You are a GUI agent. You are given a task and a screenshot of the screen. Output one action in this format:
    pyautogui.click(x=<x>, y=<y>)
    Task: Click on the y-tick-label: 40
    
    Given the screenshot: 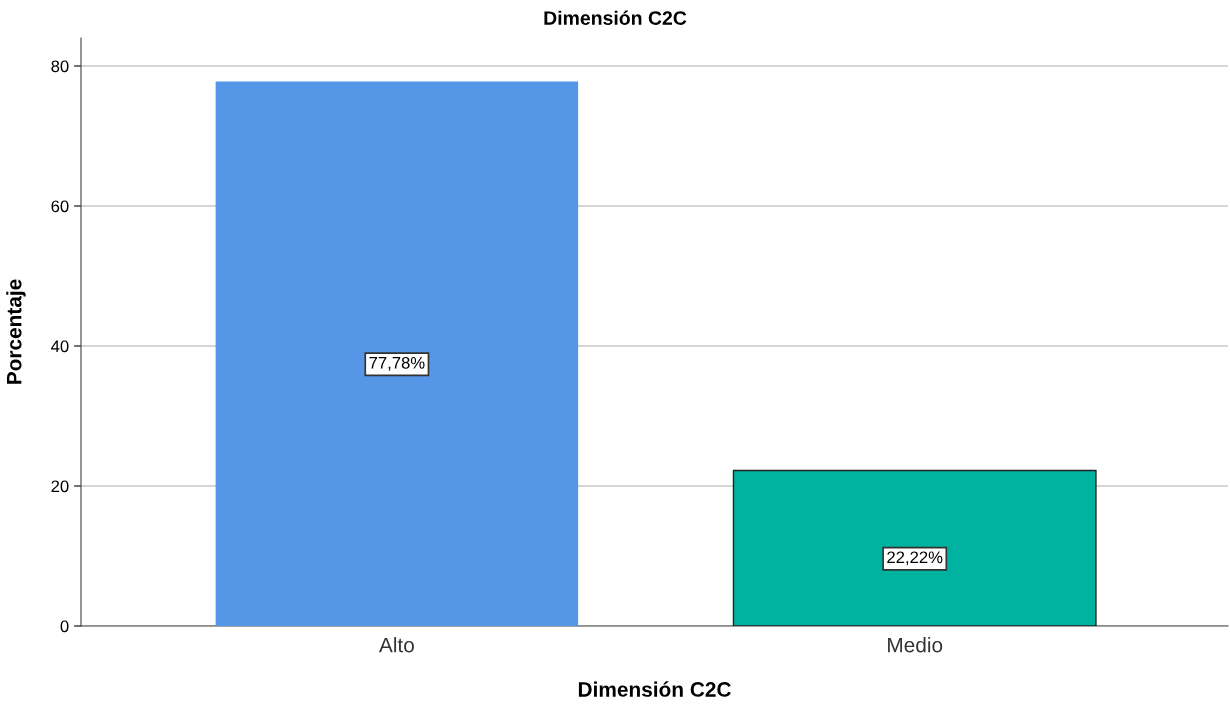 What is the action you would take?
    pyautogui.click(x=60, y=346)
    